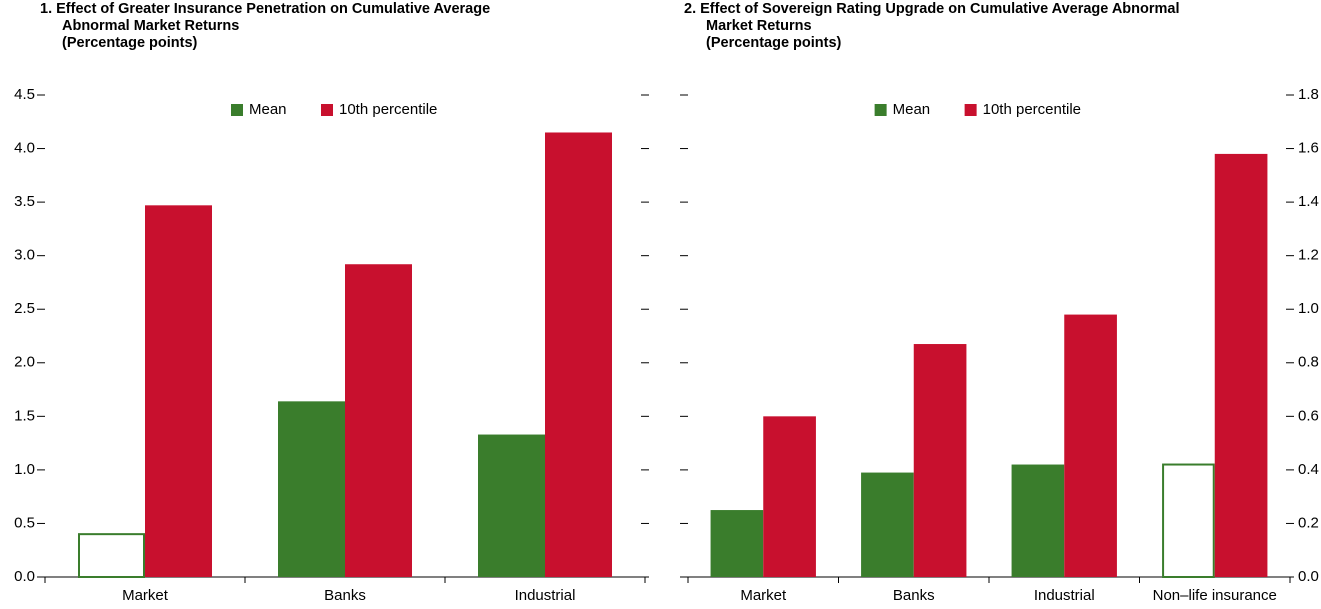 The image size is (1321, 609). Describe the element at coordinates (150, 26) in the screenshot. I see `chart-title: Abnormal Market Returns` at that location.